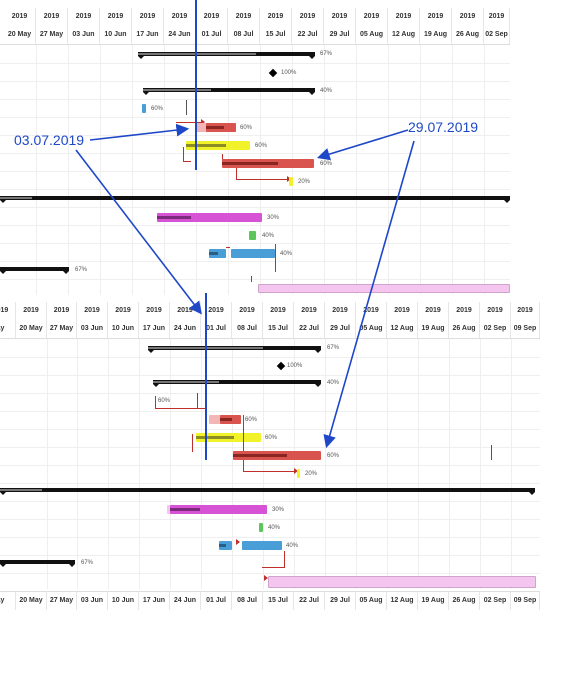 The width and height of the screenshot is (580, 700). Describe the element at coordinates (433, 329) in the screenshot. I see `week-label: 19 Aug` at that location.